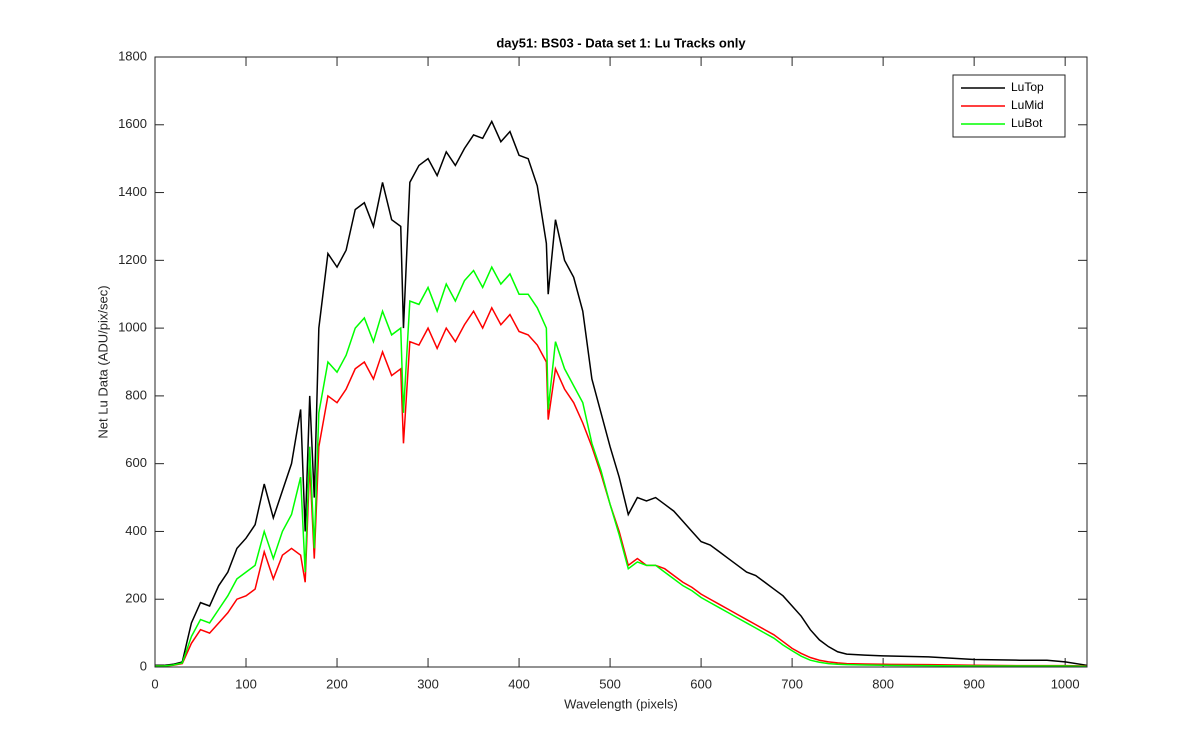  What do you see at coordinates (1027, 87) in the screenshot?
I see `legend-label: LuTop` at bounding box center [1027, 87].